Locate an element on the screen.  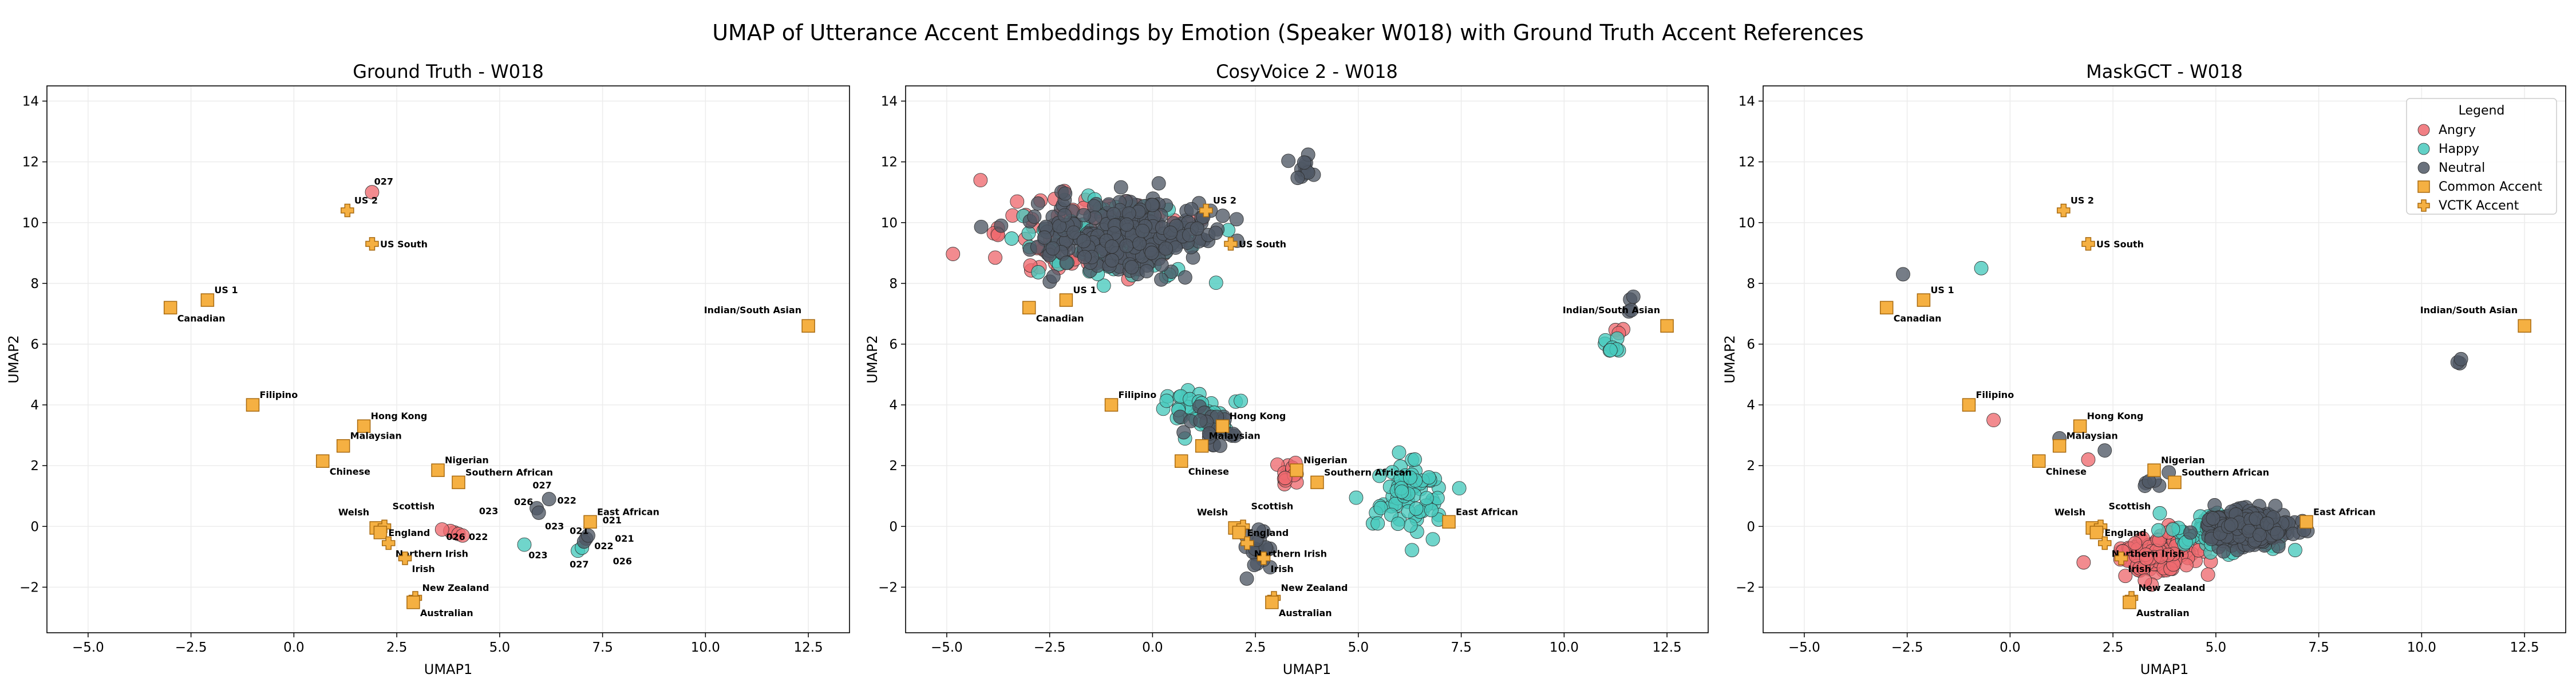
accent-label: Nigerian is located at coordinates (1325, 460).